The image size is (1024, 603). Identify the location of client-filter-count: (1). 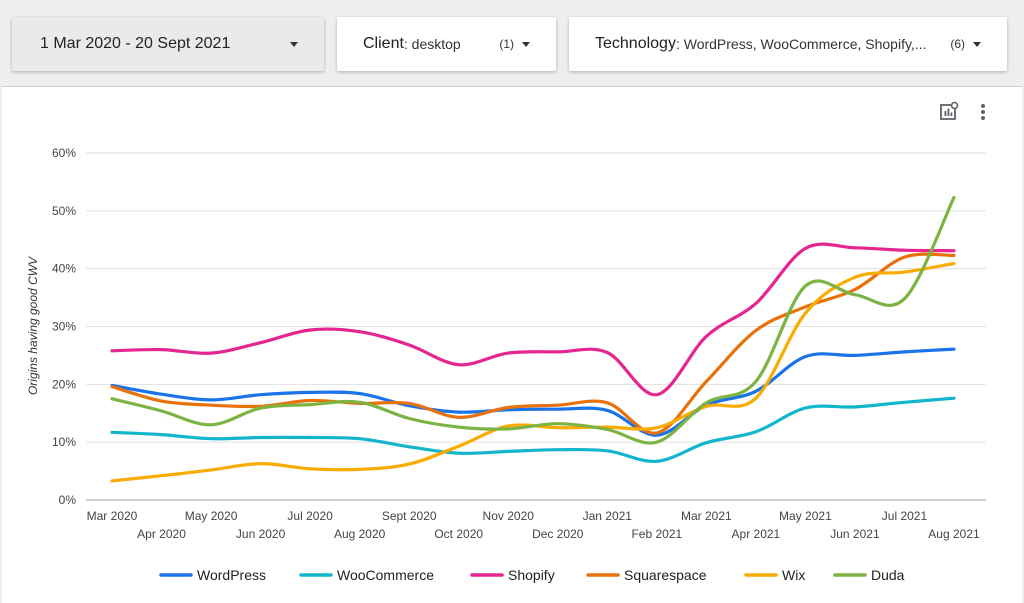
(506, 44).